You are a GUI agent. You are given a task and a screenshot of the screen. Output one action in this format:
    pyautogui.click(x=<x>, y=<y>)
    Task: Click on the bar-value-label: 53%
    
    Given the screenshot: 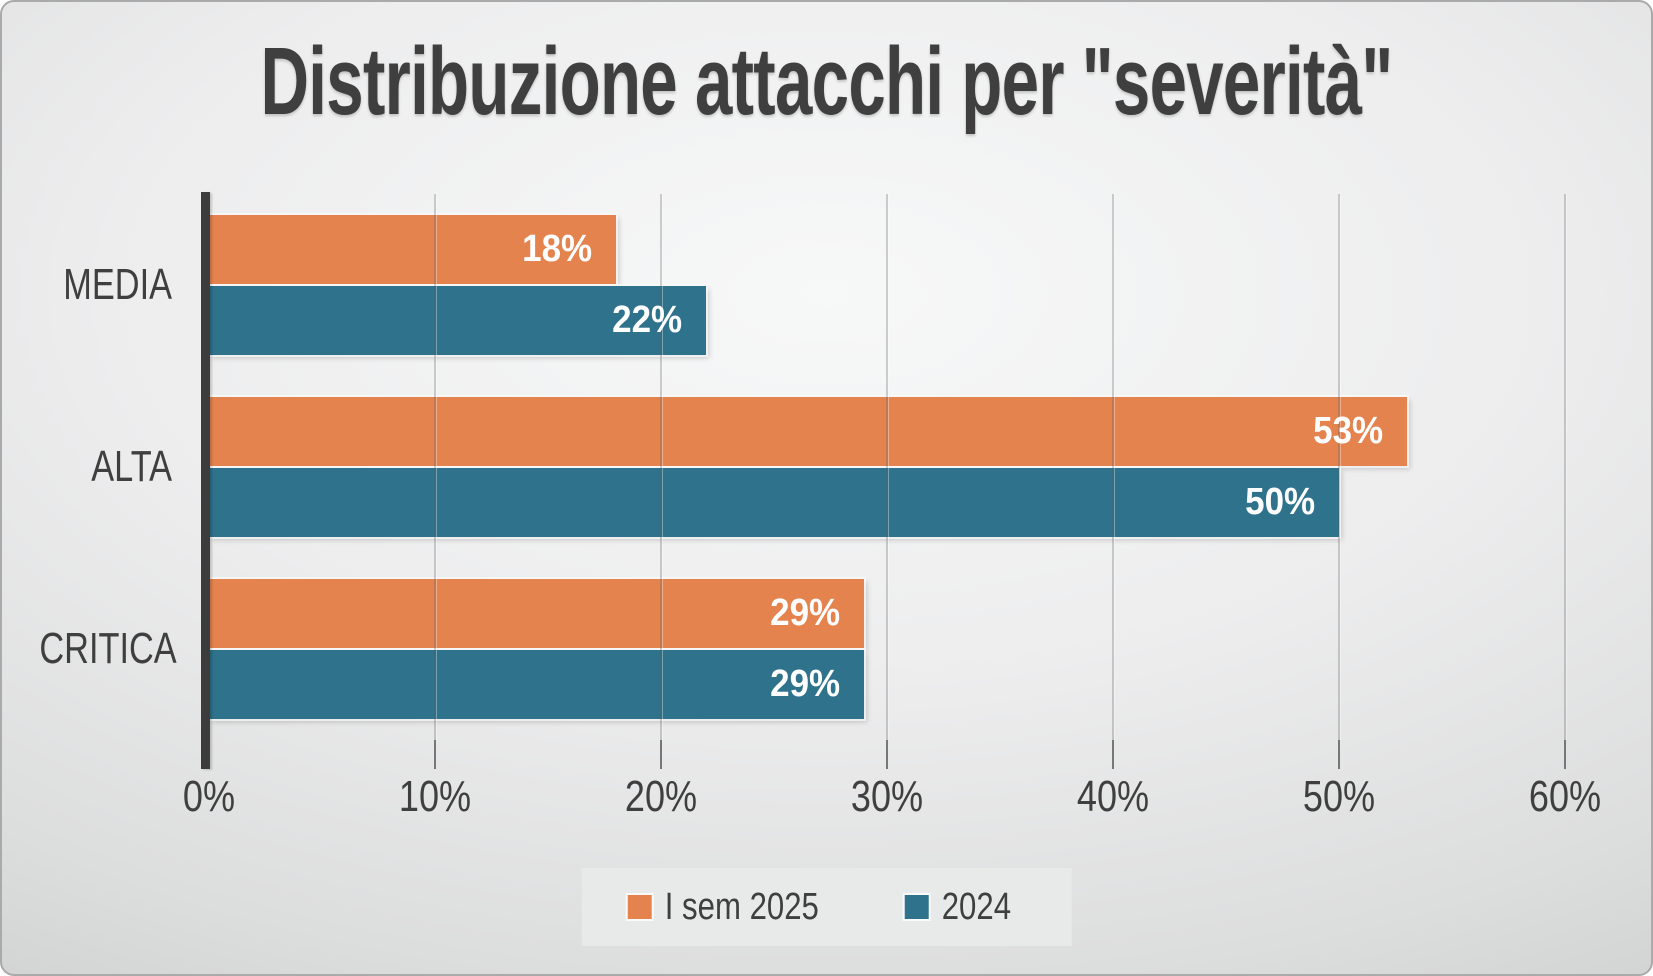 What is the action you would take?
    pyautogui.click(x=1347, y=431)
    